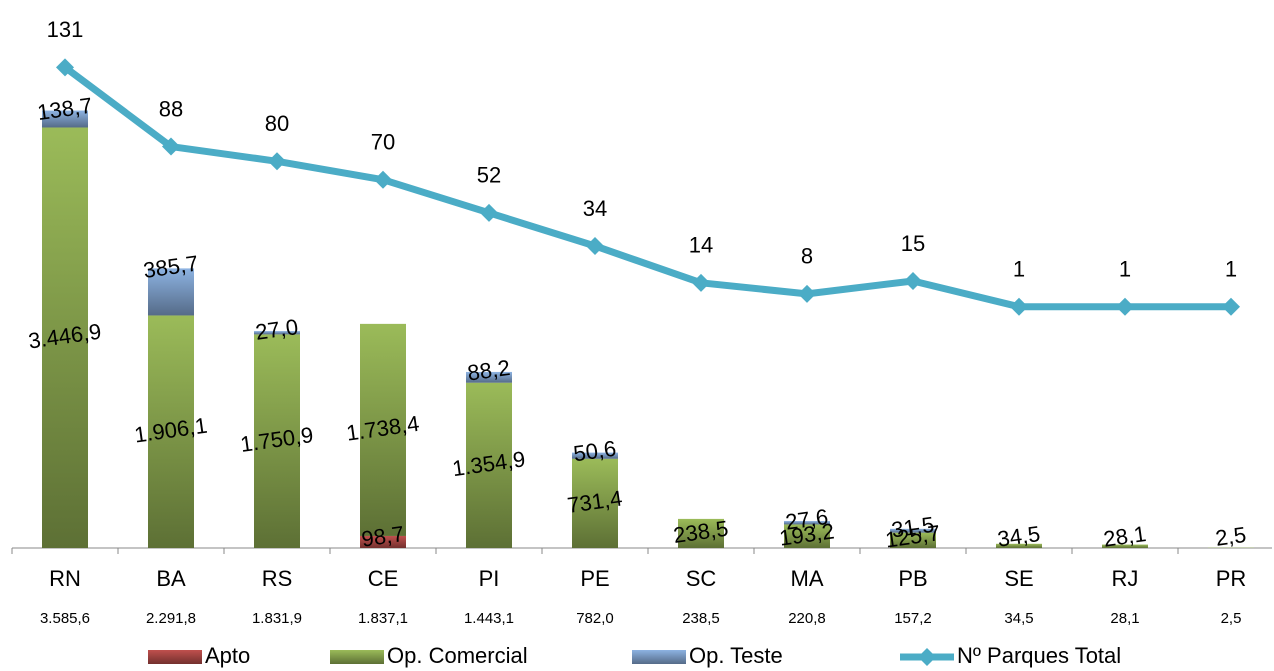  What do you see at coordinates (912, 578) in the screenshot?
I see `x-tick-label: PB` at bounding box center [912, 578].